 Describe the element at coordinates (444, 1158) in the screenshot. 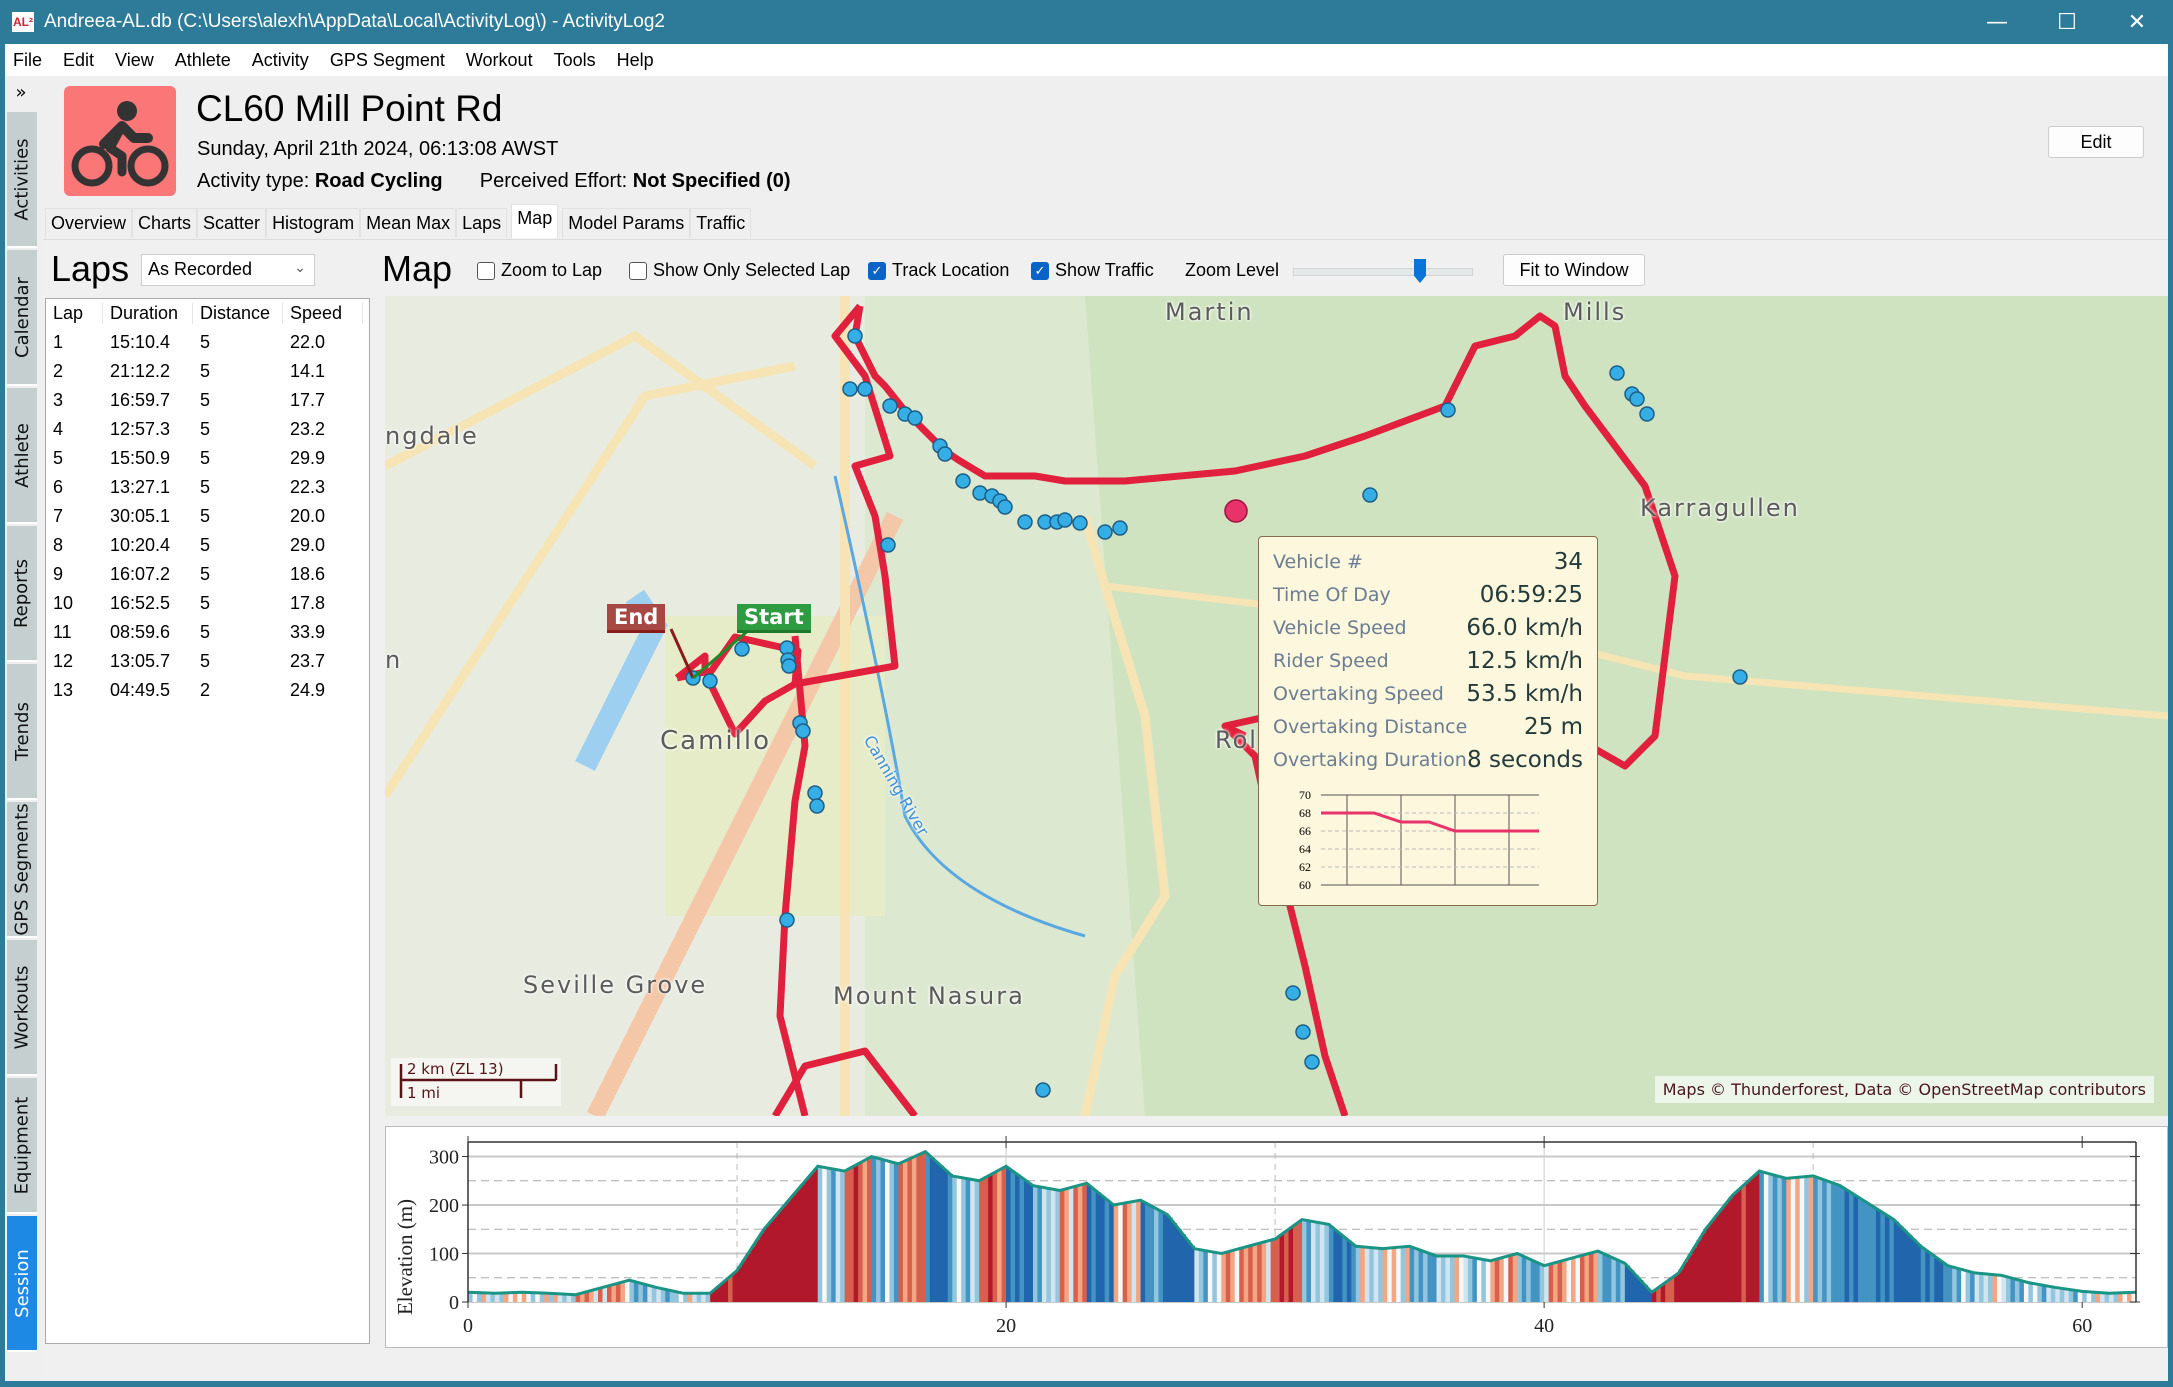

I see `svg-text: 300` at that location.